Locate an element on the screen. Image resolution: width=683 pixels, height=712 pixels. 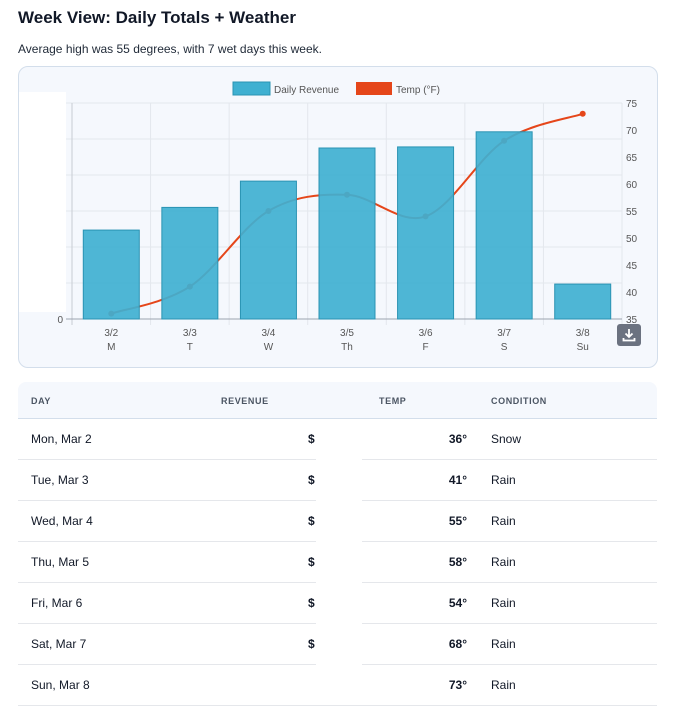
x-tick-sublabel: Th is located at coordinates (347, 347).